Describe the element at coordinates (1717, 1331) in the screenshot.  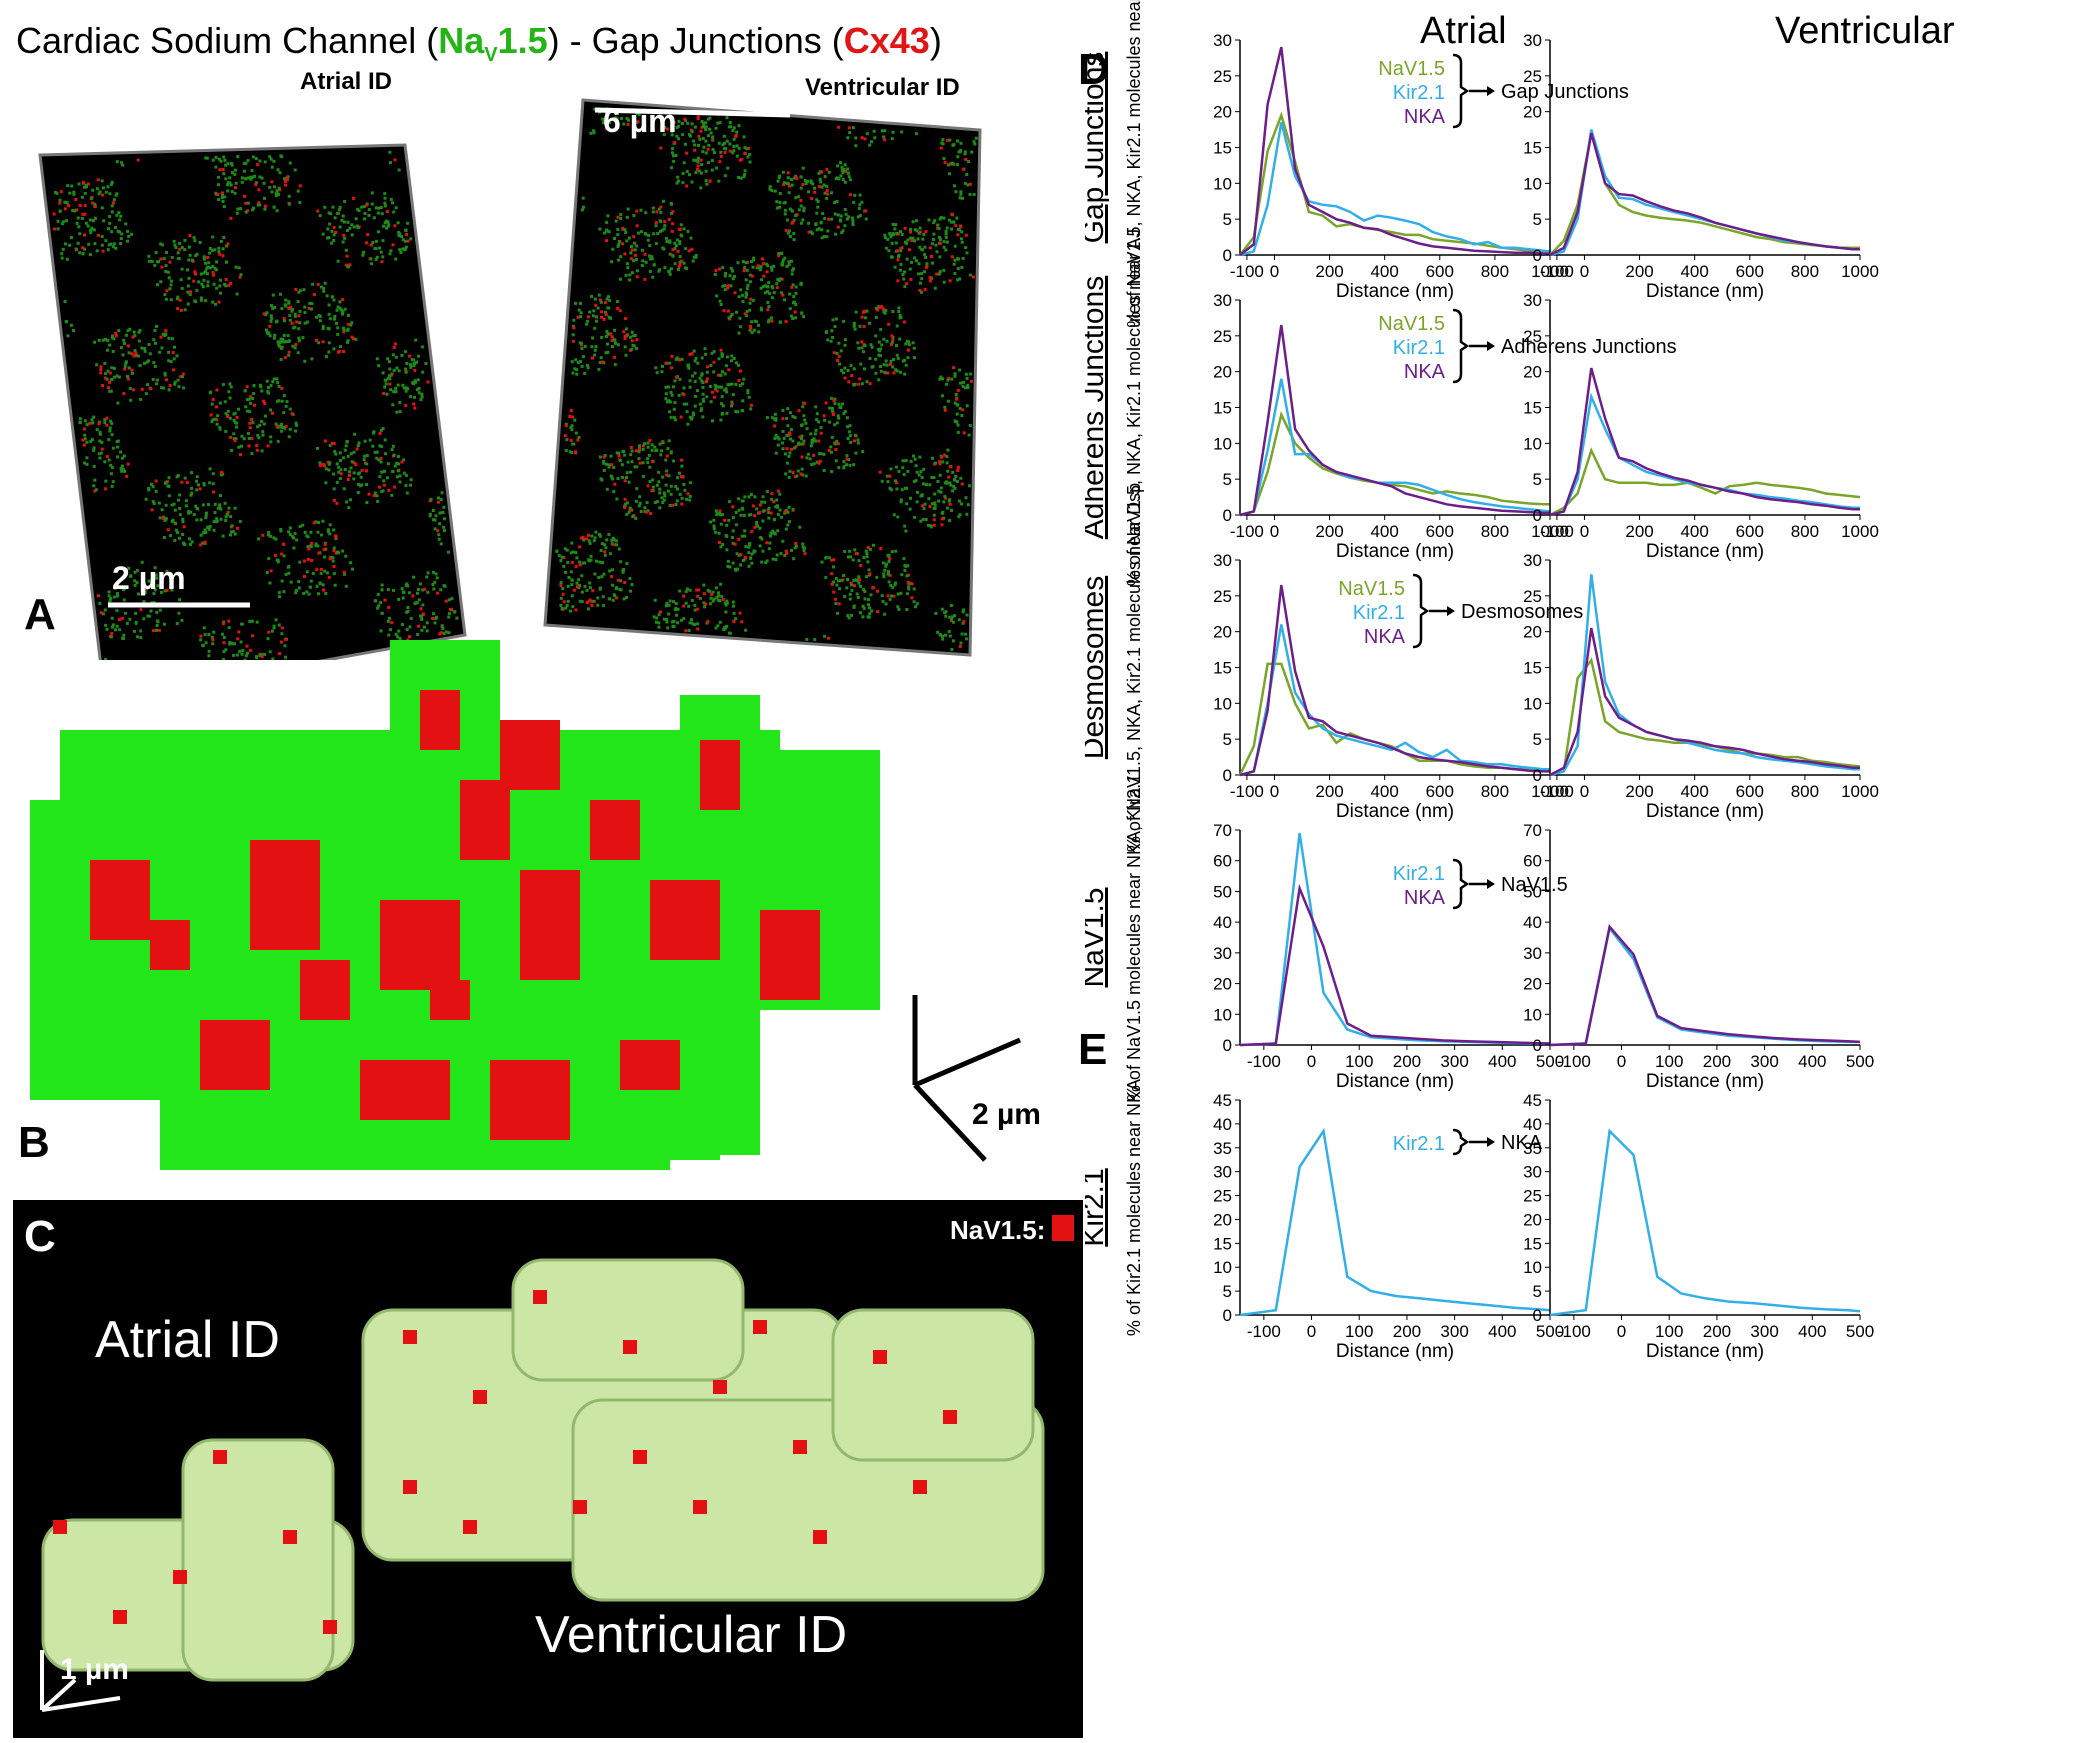
I see `x-tick-label: 200` at that location.